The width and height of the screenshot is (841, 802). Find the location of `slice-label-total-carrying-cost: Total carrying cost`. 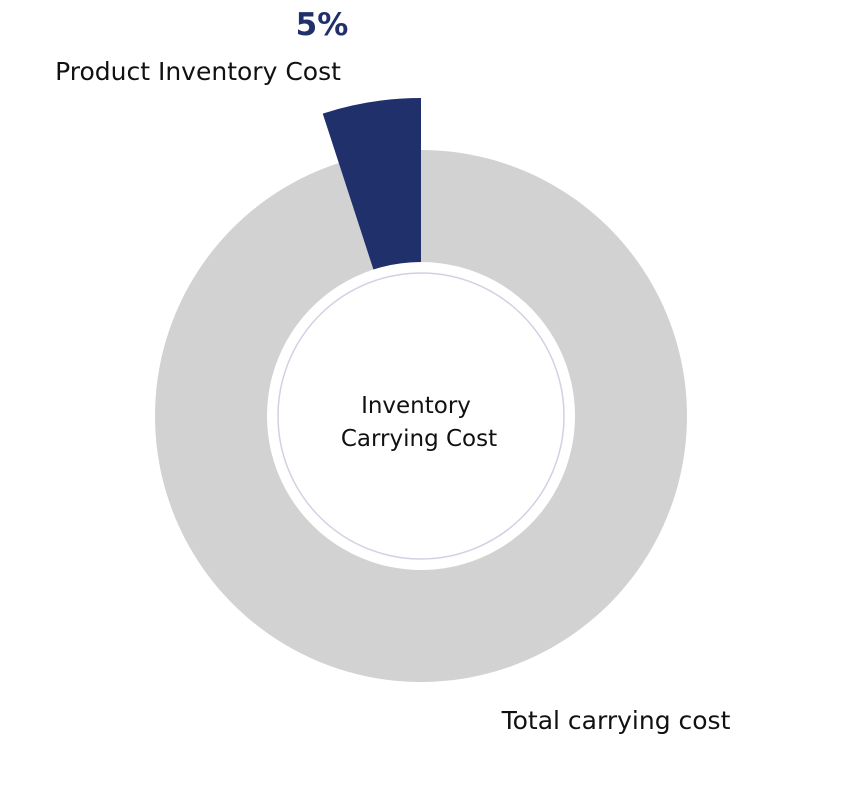

slice-label-total-carrying-cost: Total carrying cost is located at coordinates (616, 720).